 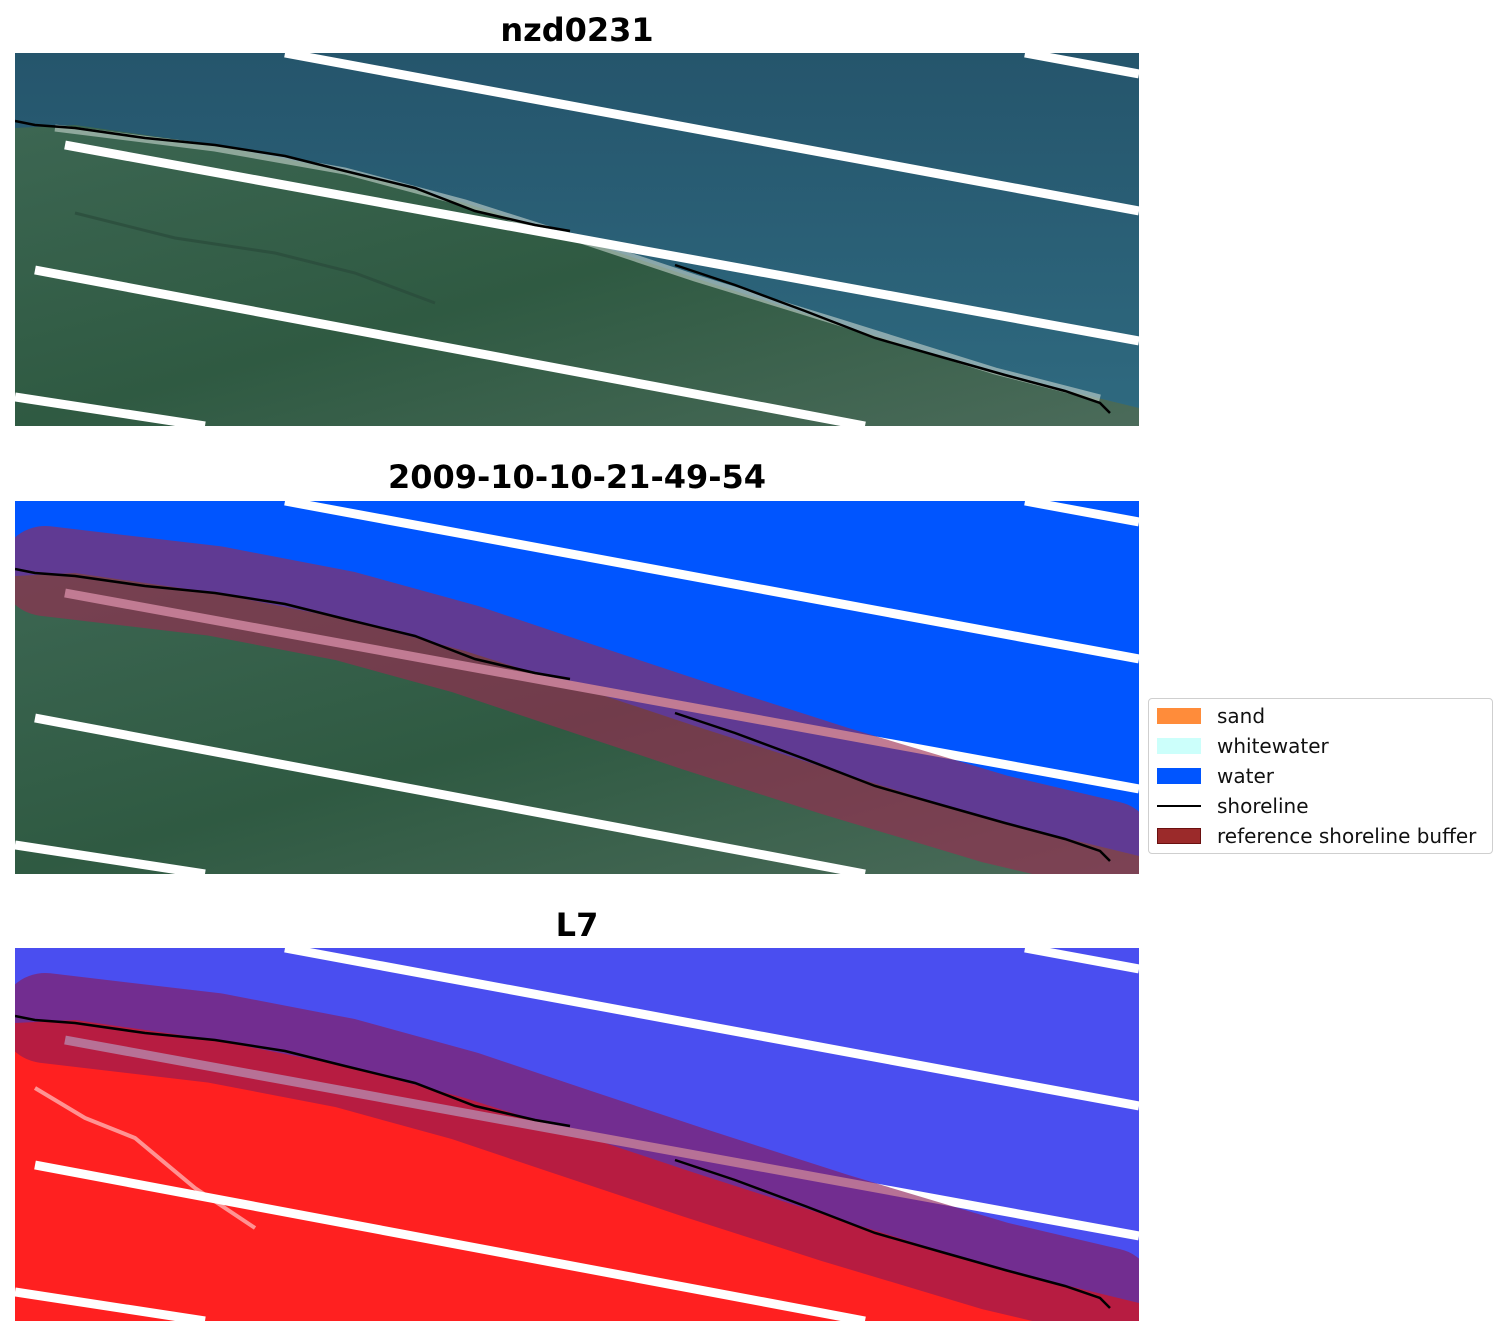 What do you see at coordinates (577, 477) in the screenshot?
I see `panel-title-classified: 2009-10-10-21-49-54` at bounding box center [577, 477].